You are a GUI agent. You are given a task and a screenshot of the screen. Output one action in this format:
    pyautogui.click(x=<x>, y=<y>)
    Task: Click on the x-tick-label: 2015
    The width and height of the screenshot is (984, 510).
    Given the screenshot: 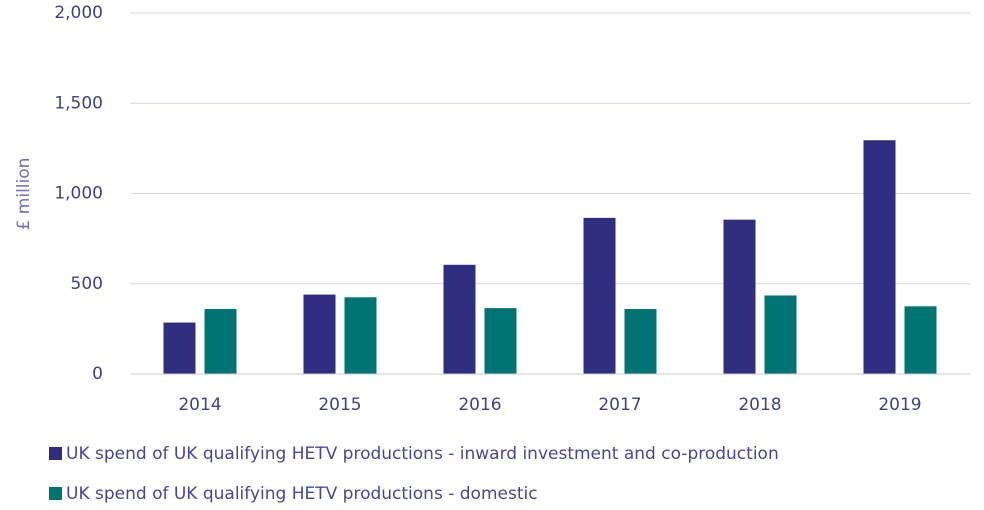 What is the action you would take?
    pyautogui.click(x=339, y=405)
    